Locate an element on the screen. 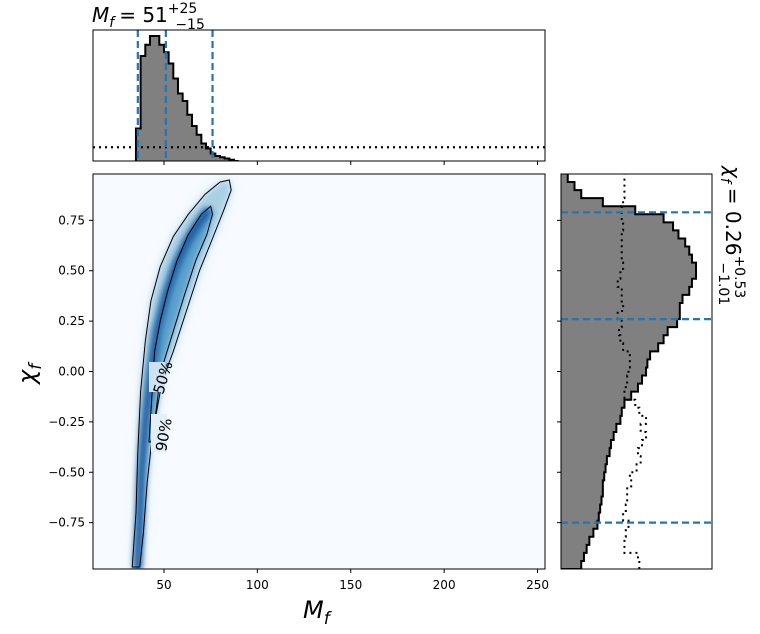  top-marginal-title: Mf = 51+25 −15 is located at coordinates (148, 17).